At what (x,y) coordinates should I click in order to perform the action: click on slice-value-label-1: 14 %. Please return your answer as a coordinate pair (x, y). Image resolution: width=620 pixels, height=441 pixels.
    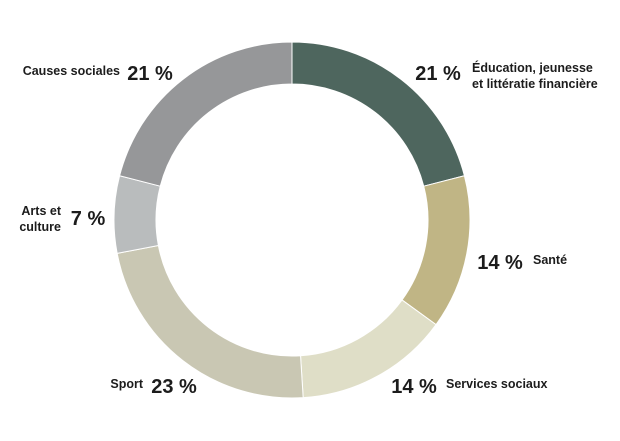
    Looking at the image, I should click on (500, 263).